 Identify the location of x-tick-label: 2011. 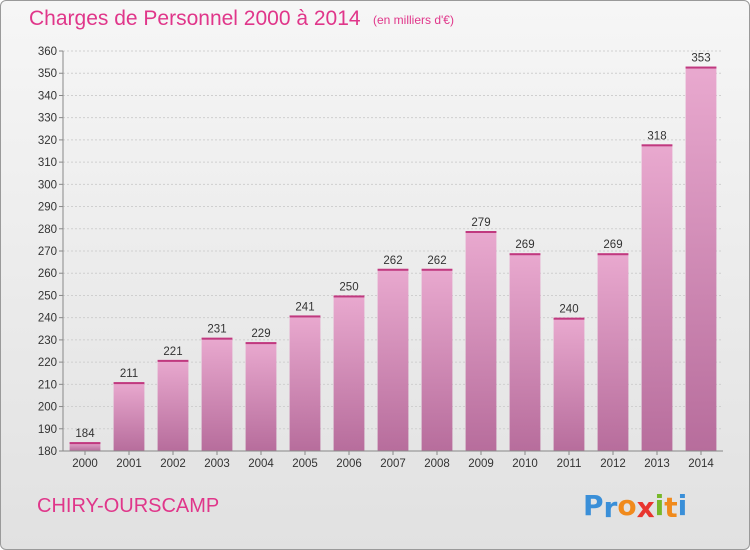
(569, 464).